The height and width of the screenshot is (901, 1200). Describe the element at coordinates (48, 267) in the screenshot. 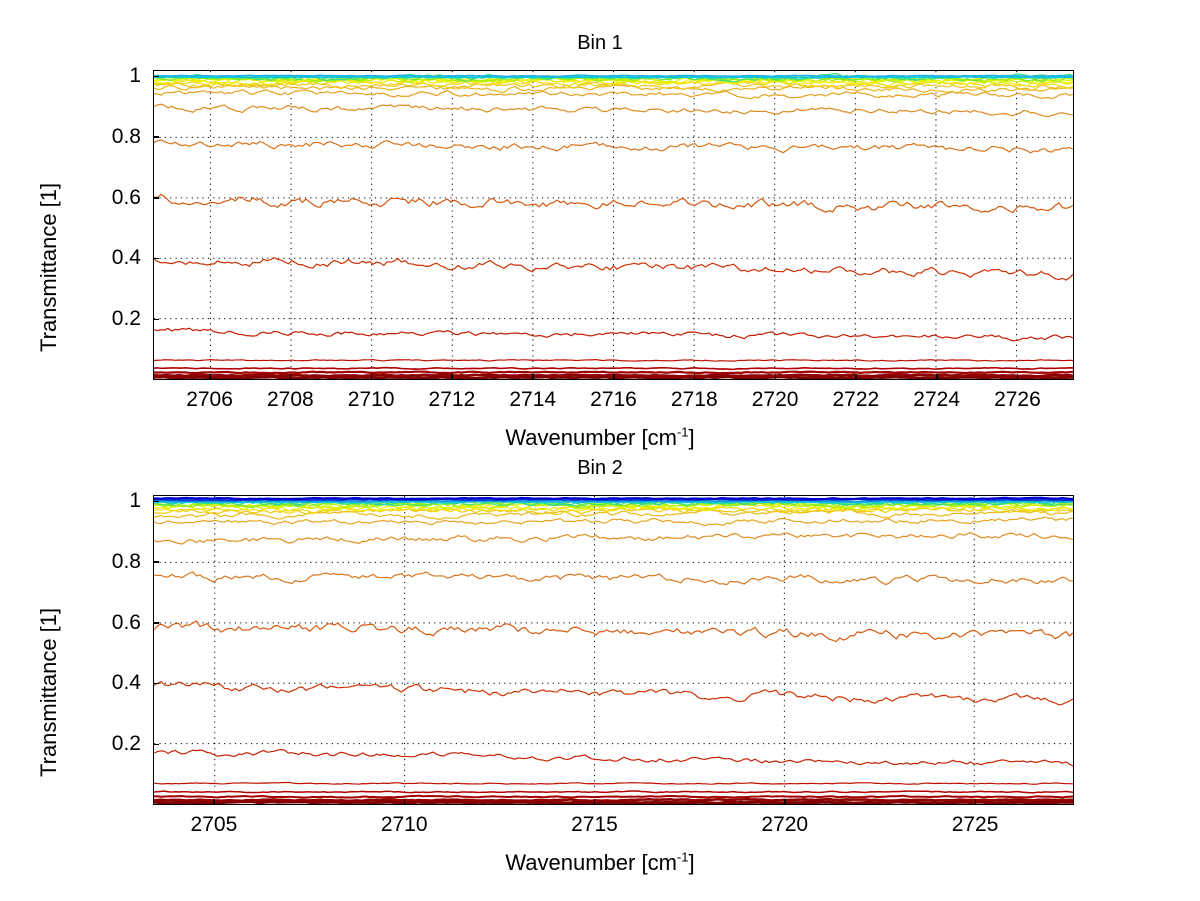

I see `y-axis-label-bin-1: Transmittance [1]` at that location.